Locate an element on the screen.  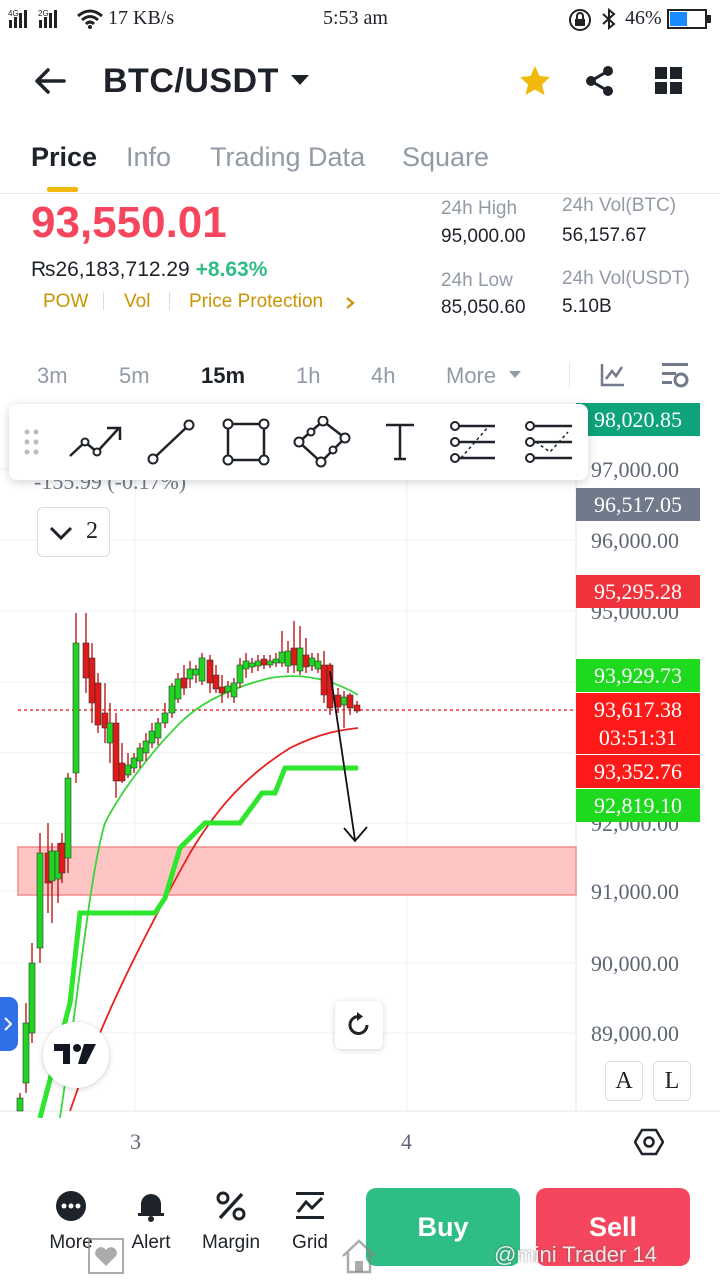
line-tool-icon is located at coordinates (171, 442).